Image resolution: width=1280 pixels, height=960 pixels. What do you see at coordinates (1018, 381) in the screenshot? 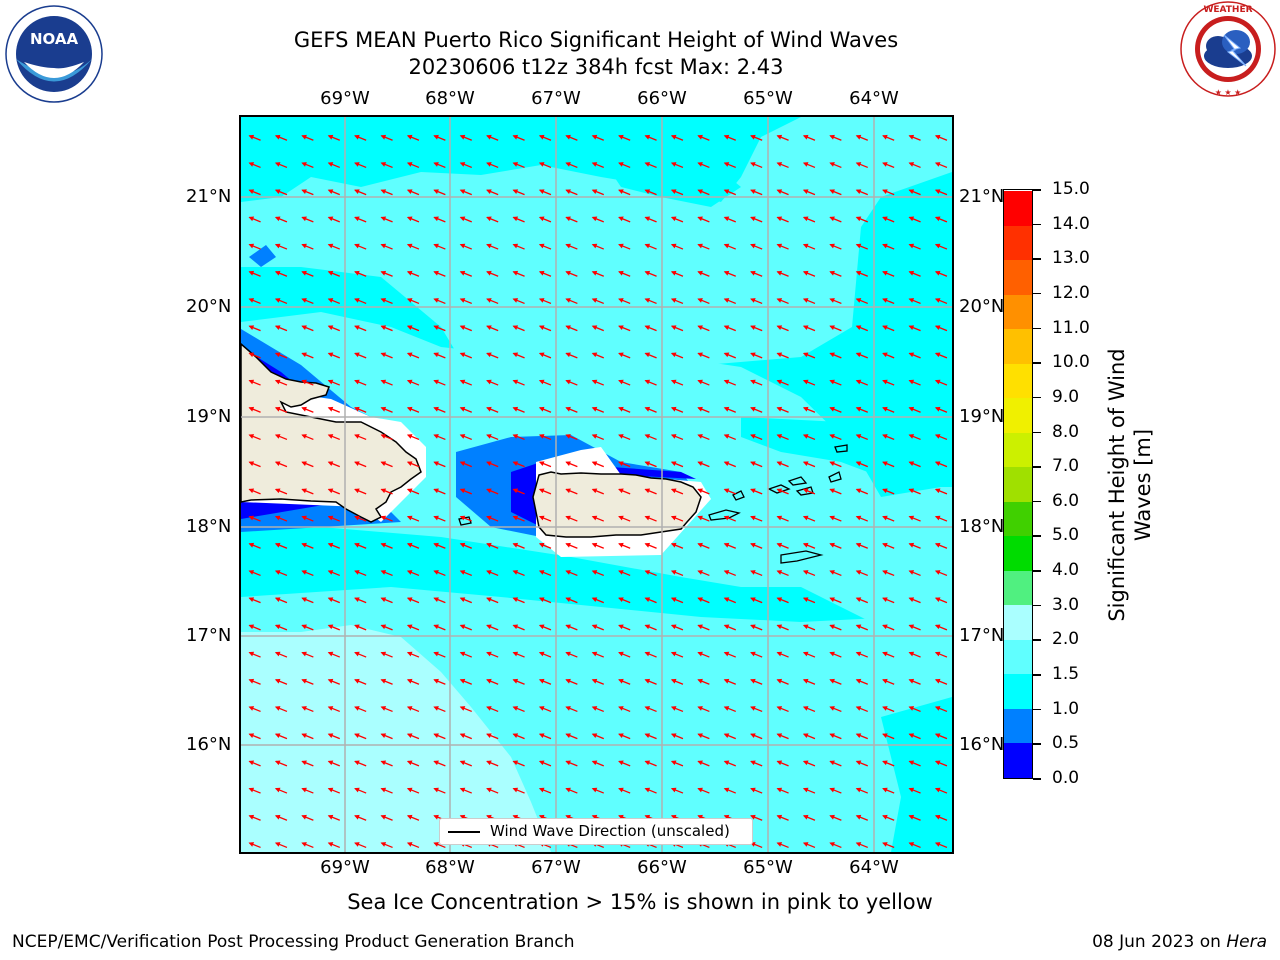
I see `colorbar-segment` at bounding box center [1018, 381].